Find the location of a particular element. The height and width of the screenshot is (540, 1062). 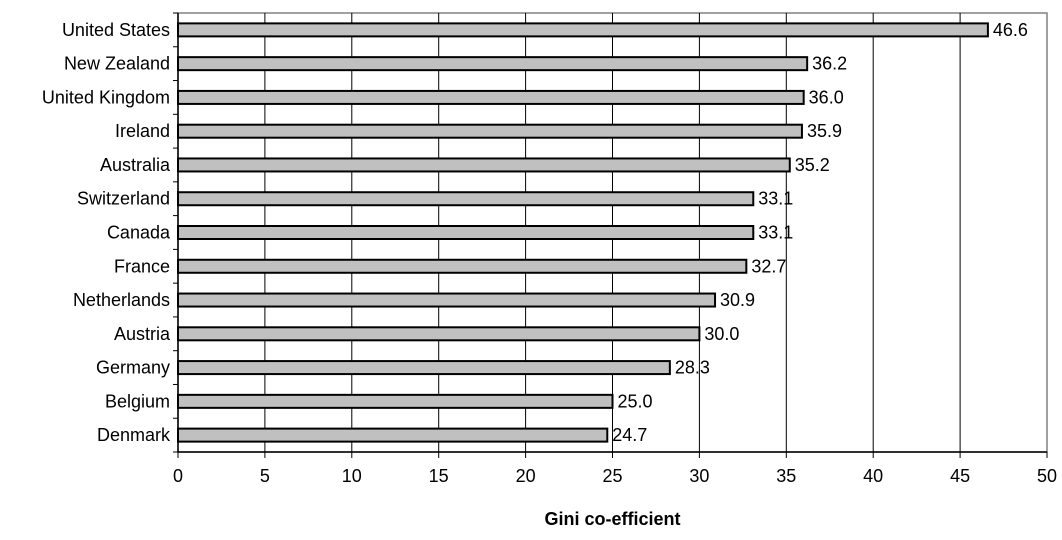

category-label: Australia is located at coordinates (135, 165).